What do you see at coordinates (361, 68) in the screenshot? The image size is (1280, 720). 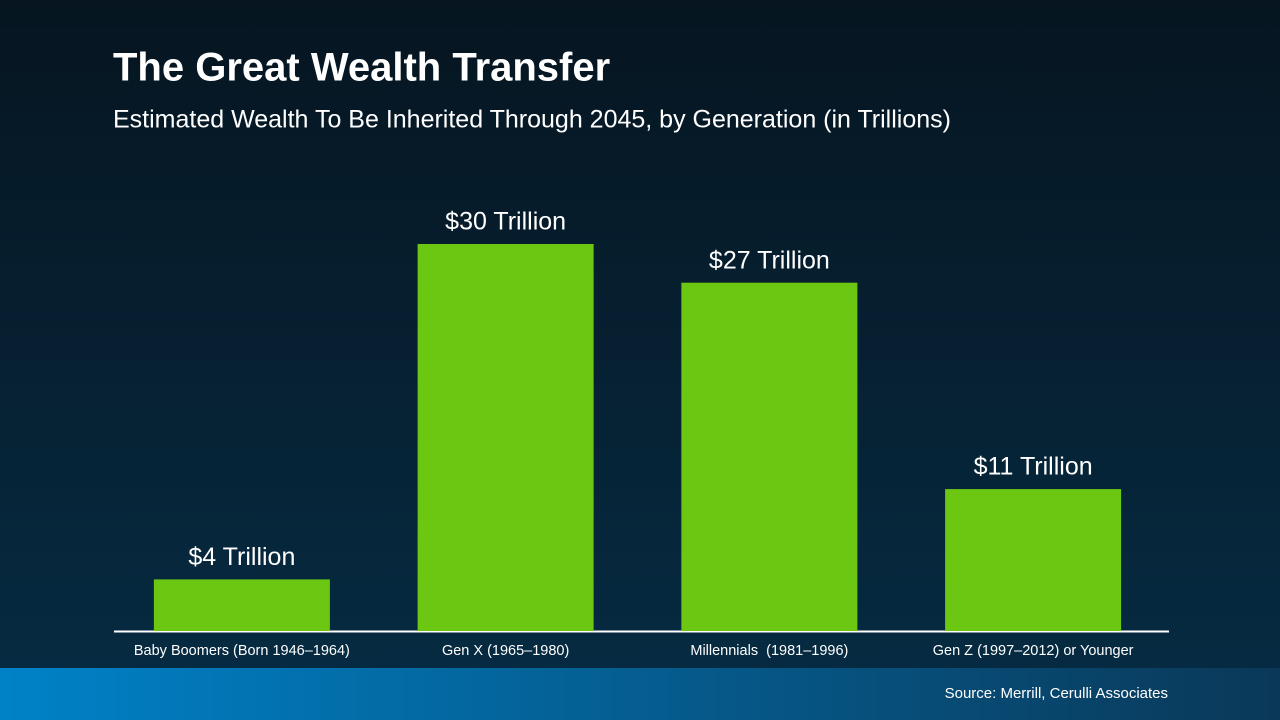 I see `chart-title: The Great Wealth Transfer` at bounding box center [361, 68].